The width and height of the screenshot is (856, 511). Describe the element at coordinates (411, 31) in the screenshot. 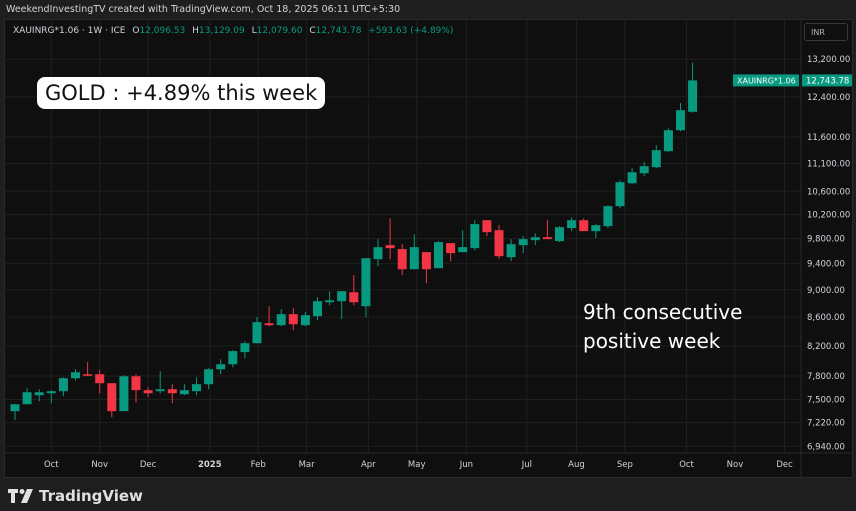

I see `ohlc-change: +593.63 (+4.89%)` at that location.